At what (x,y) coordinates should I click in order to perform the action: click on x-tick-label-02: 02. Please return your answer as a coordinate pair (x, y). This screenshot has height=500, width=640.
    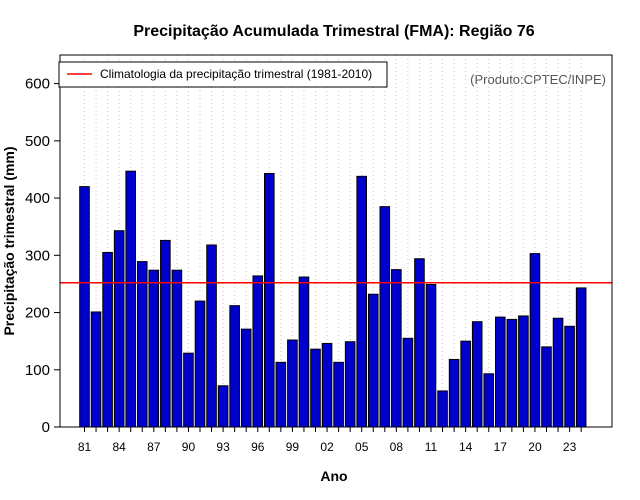
    Looking at the image, I should click on (327, 447).